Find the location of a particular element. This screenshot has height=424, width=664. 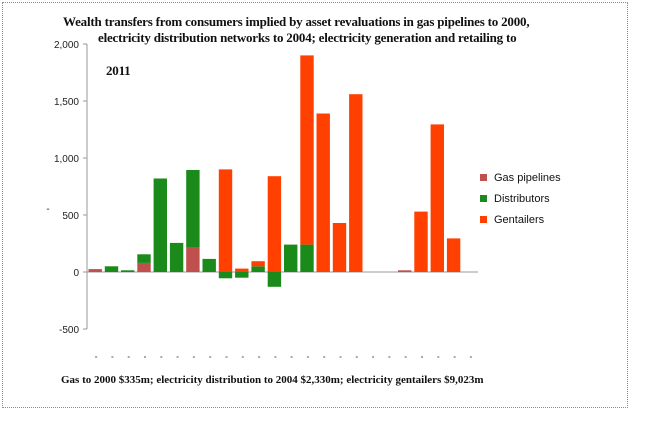

legend-label-gas-pipelines: Gas pipelines is located at coordinates (527, 177).